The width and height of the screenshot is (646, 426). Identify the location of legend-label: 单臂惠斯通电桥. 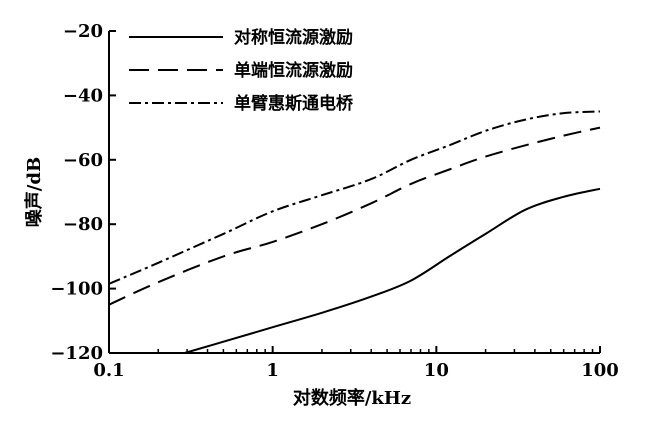
(294, 103).